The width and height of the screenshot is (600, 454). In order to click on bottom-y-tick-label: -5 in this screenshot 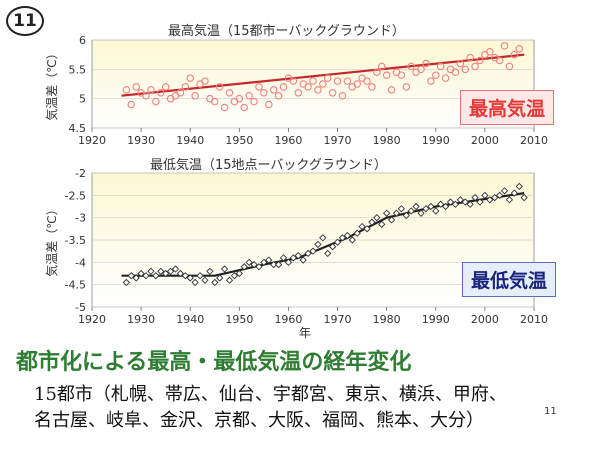, I will do `click(80, 307)`.